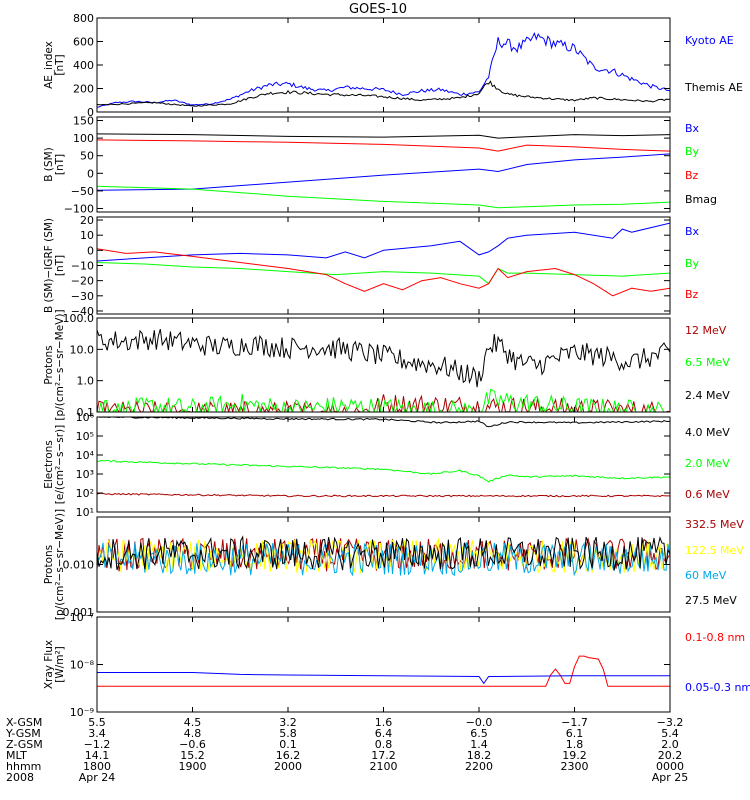  Describe the element at coordinates (87, 235) in the screenshot. I see `y-tick-label: 10` at that location.